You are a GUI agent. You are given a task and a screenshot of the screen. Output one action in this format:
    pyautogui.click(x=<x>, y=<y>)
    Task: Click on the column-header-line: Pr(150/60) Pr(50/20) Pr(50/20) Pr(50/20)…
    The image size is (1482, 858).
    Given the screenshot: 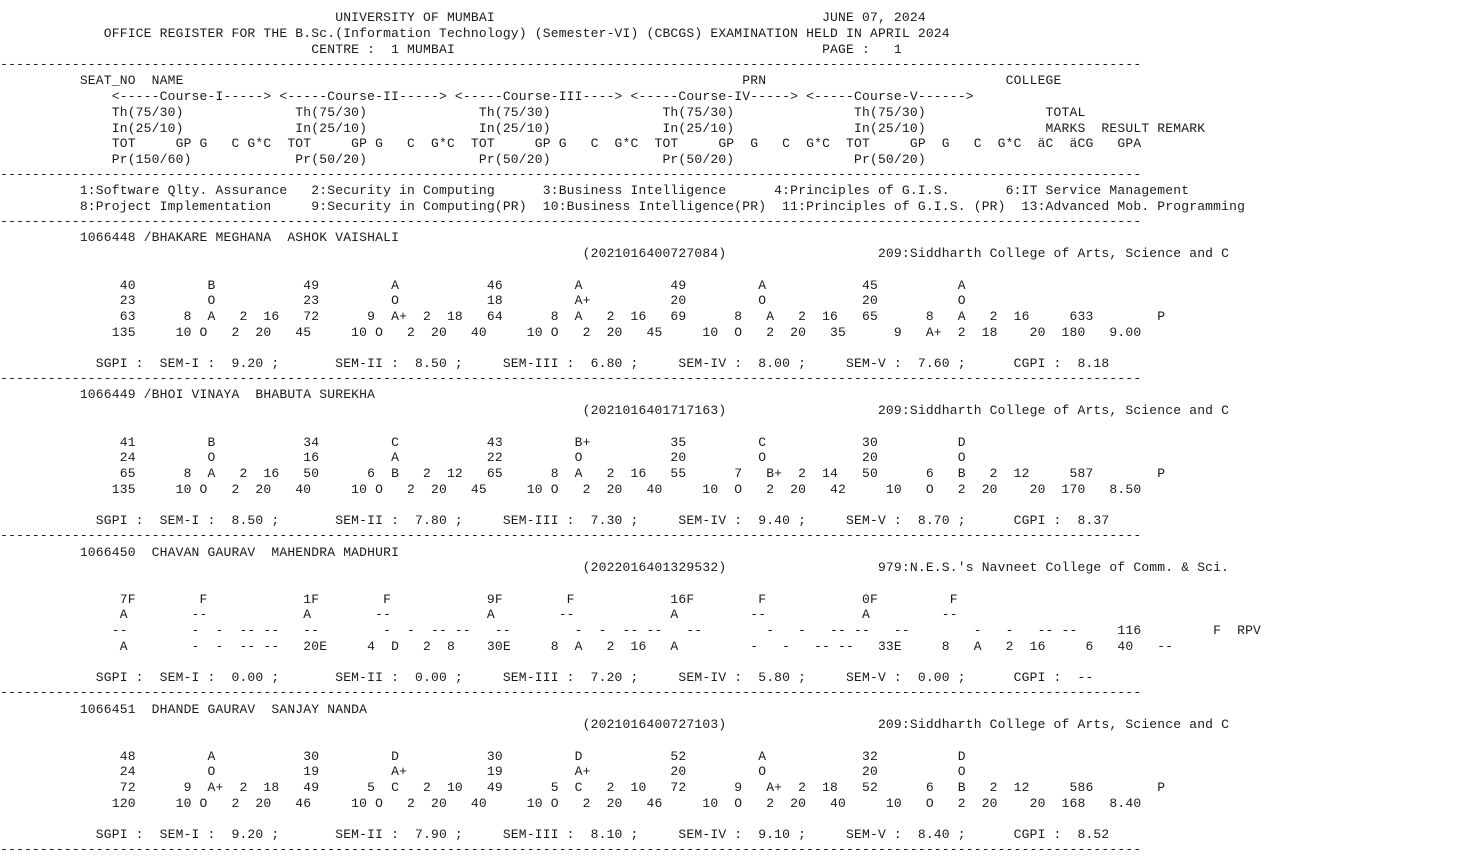 What is the action you would take?
    pyautogui.click(x=463, y=159)
    